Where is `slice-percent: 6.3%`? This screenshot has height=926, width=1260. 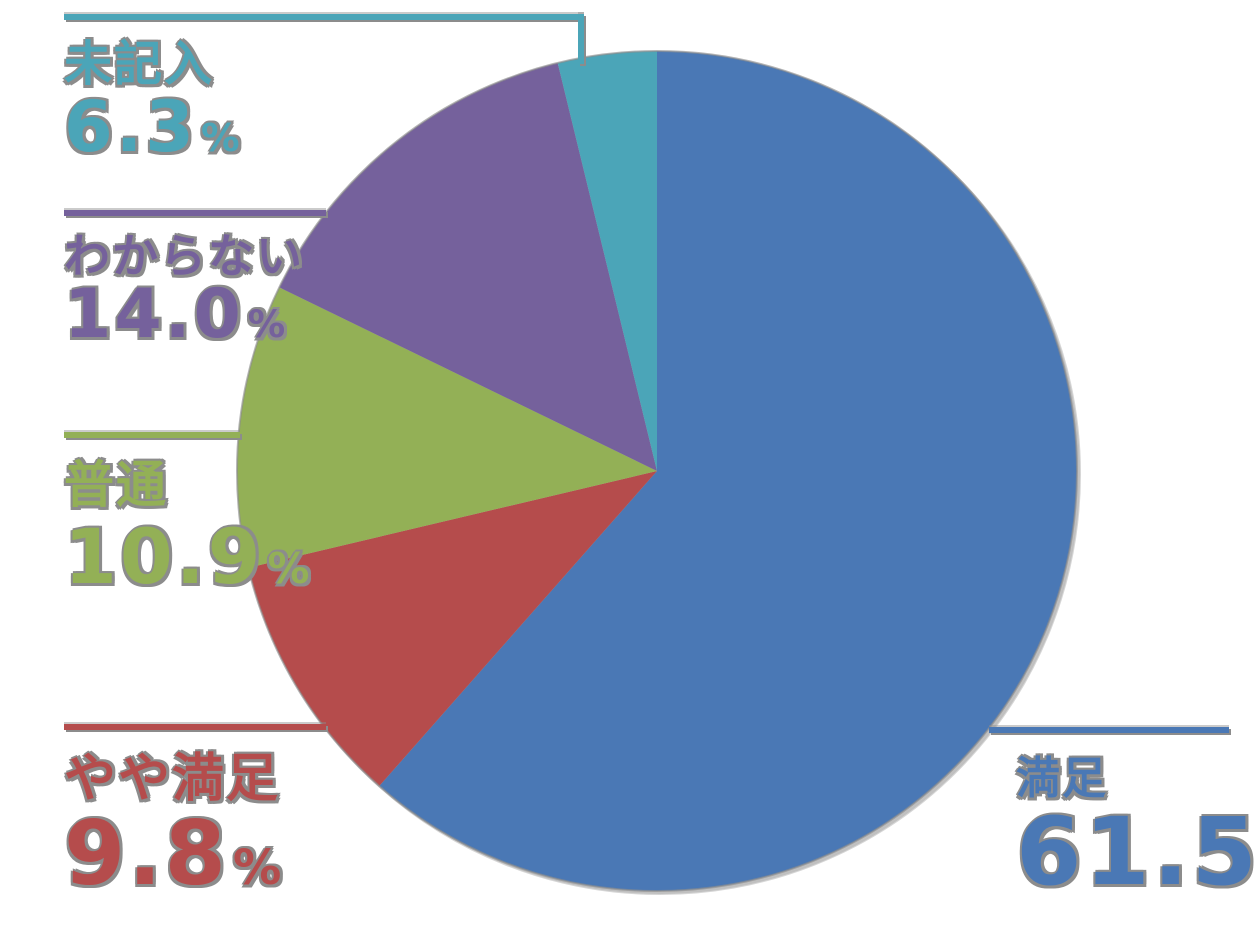
slice-percent: 6.3% is located at coordinates (153, 127).